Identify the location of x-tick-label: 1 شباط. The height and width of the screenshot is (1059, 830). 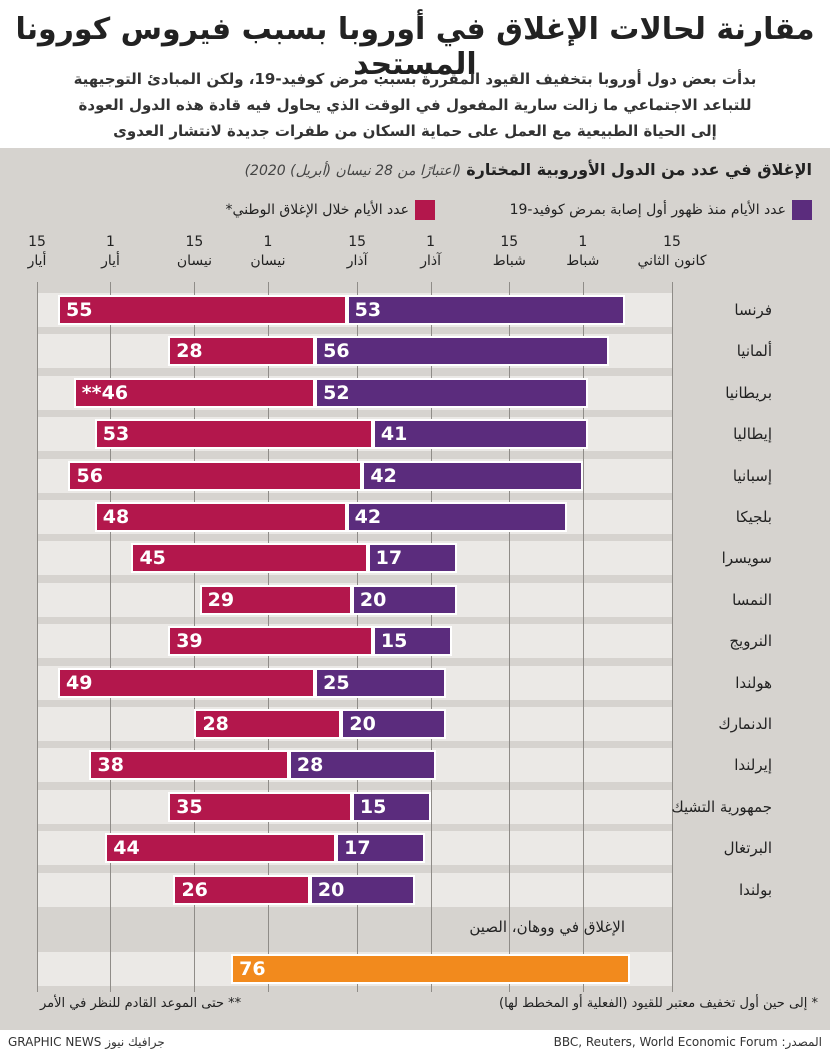
(583, 251).